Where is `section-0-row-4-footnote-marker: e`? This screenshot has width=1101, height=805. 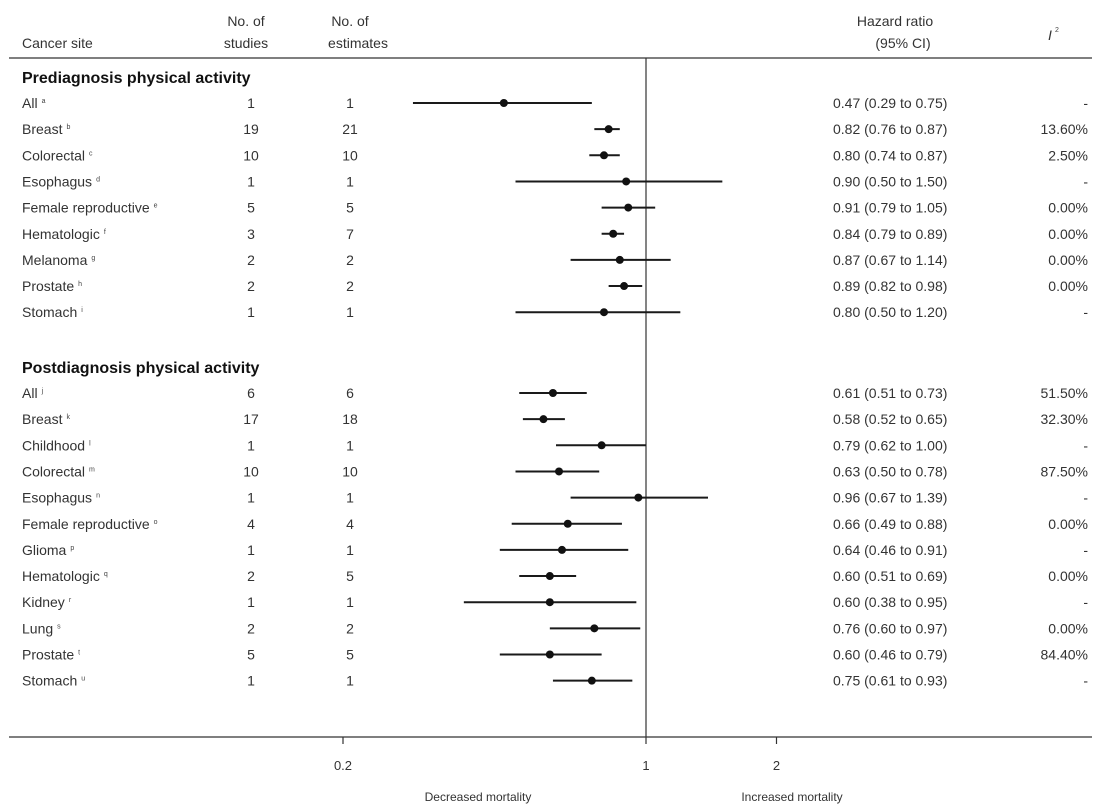 section-0-row-4-footnote-marker: e is located at coordinates (156, 206).